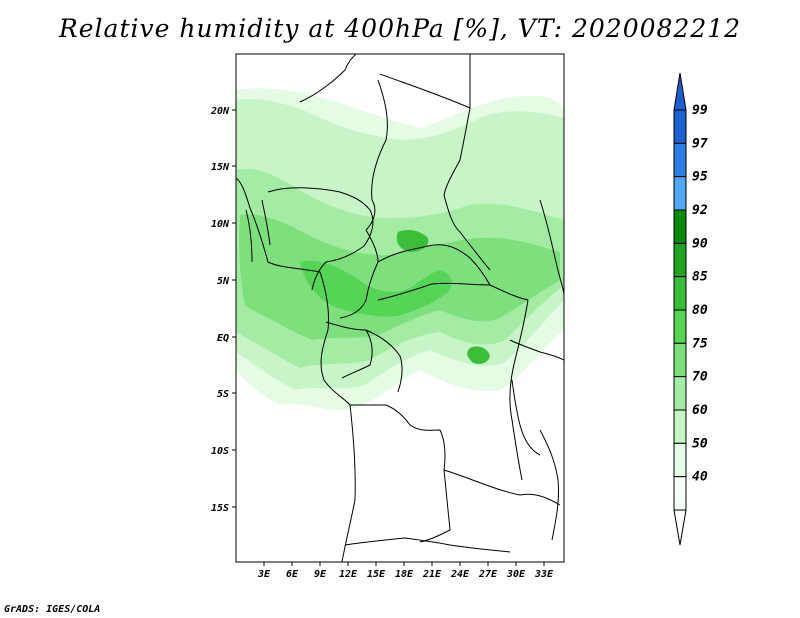 The width and height of the screenshot is (800, 618). Describe the element at coordinates (700, 277) in the screenshot. I see `colorbar-label: 85` at that location.